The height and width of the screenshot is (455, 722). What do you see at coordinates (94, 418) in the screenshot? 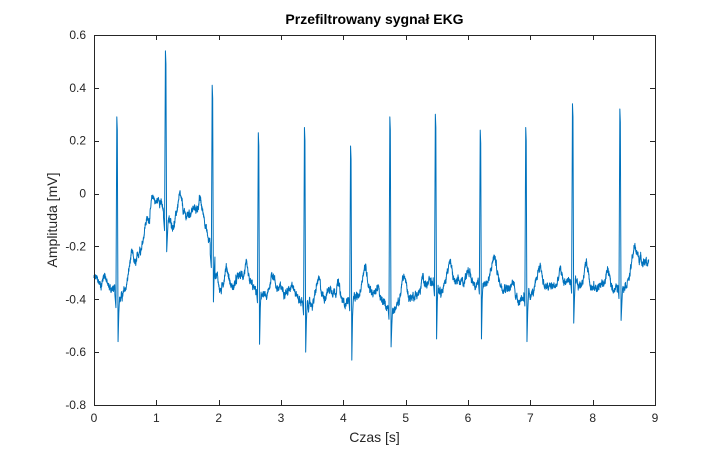
I see `x-tick-label: 0` at bounding box center [94, 418].